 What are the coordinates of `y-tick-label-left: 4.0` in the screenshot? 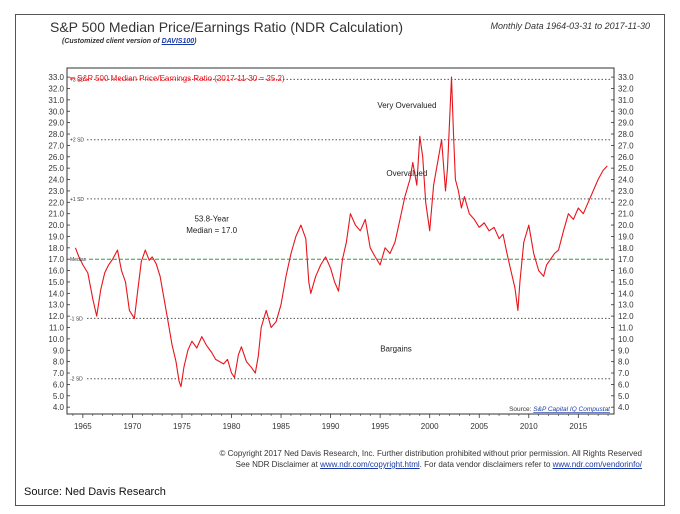 It's located at (59, 407).